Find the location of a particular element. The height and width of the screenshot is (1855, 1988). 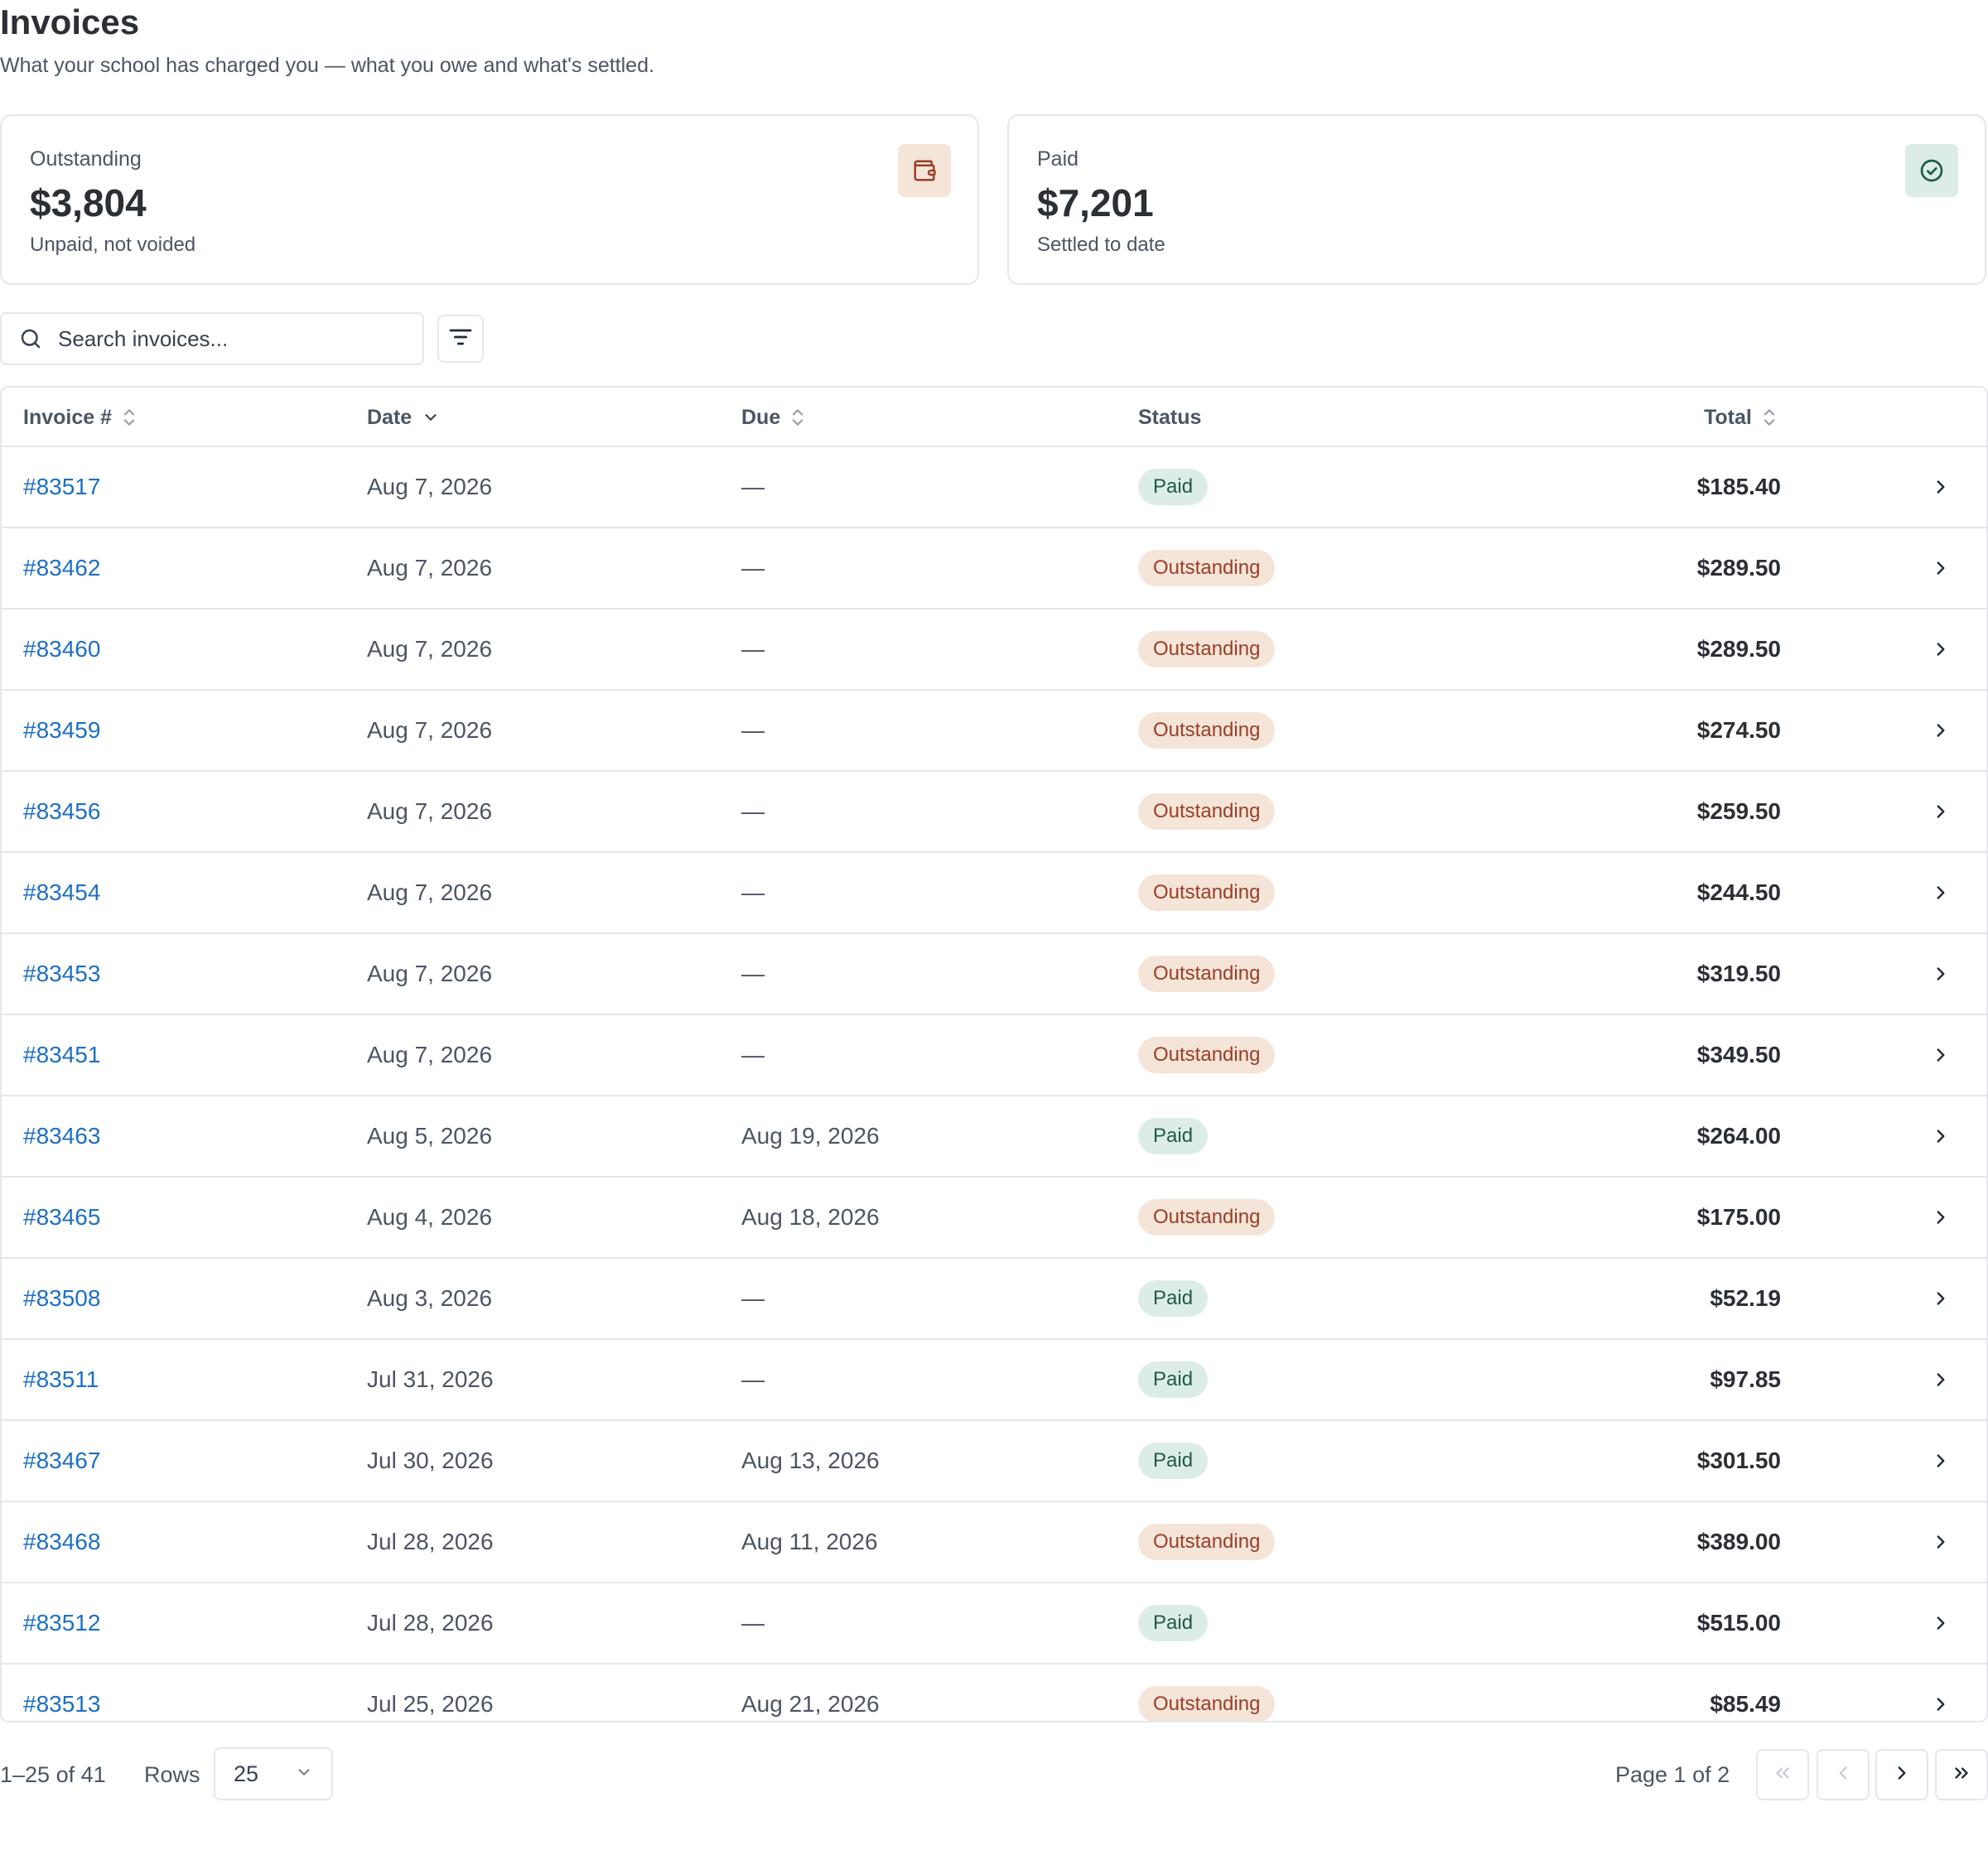

last-page-button is located at coordinates (1961, 1774).